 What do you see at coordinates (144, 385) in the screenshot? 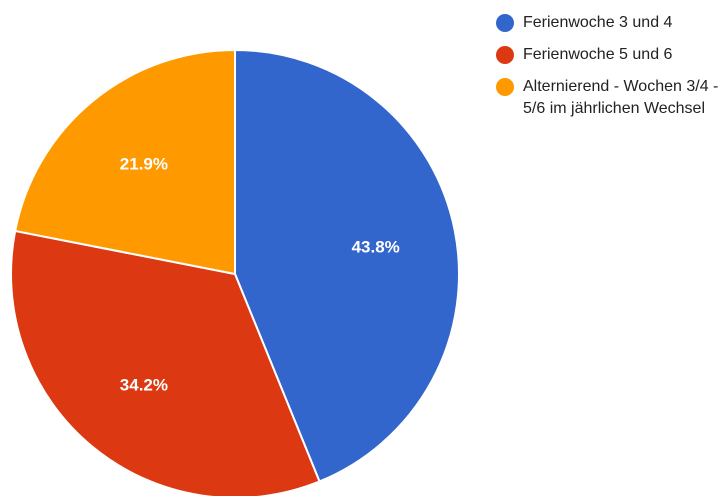
I see `slice-value-label-2: 34.2%` at bounding box center [144, 385].